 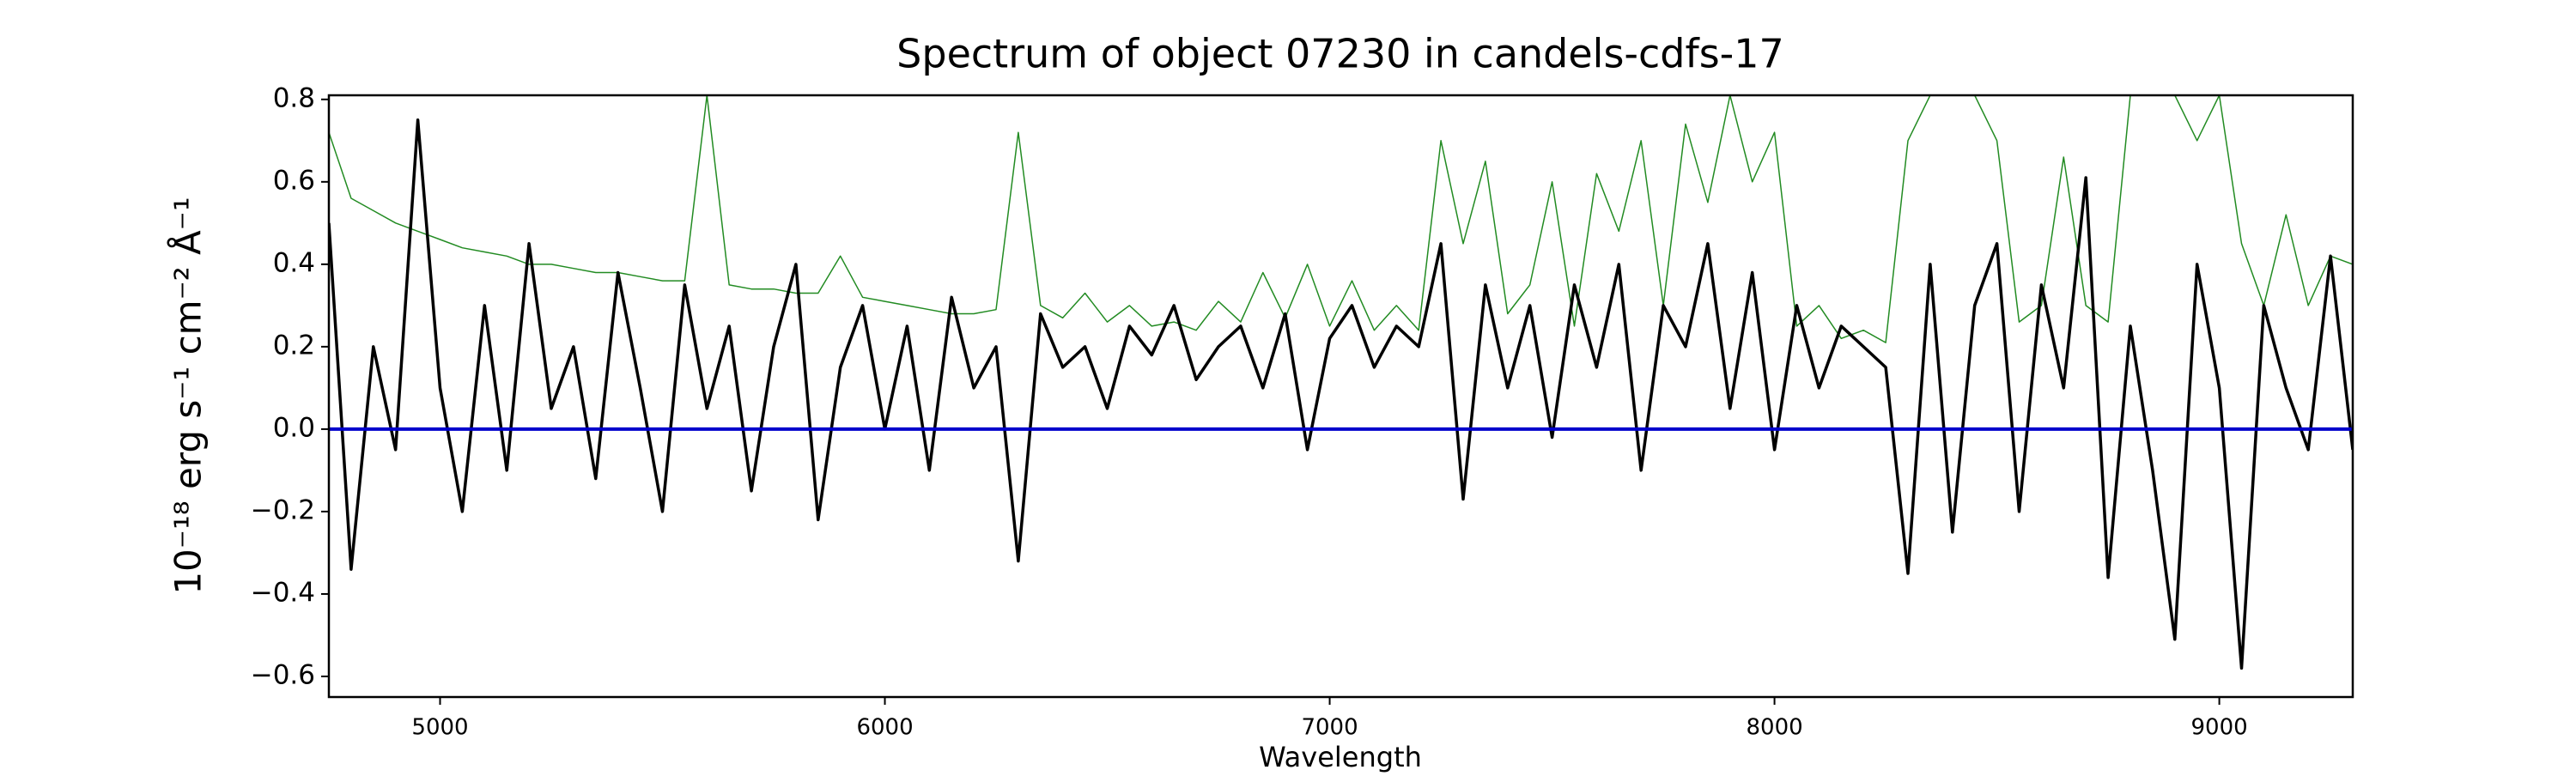 What do you see at coordinates (283, 675) in the screenshot?
I see `y-tick-label: −0.6` at bounding box center [283, 675].